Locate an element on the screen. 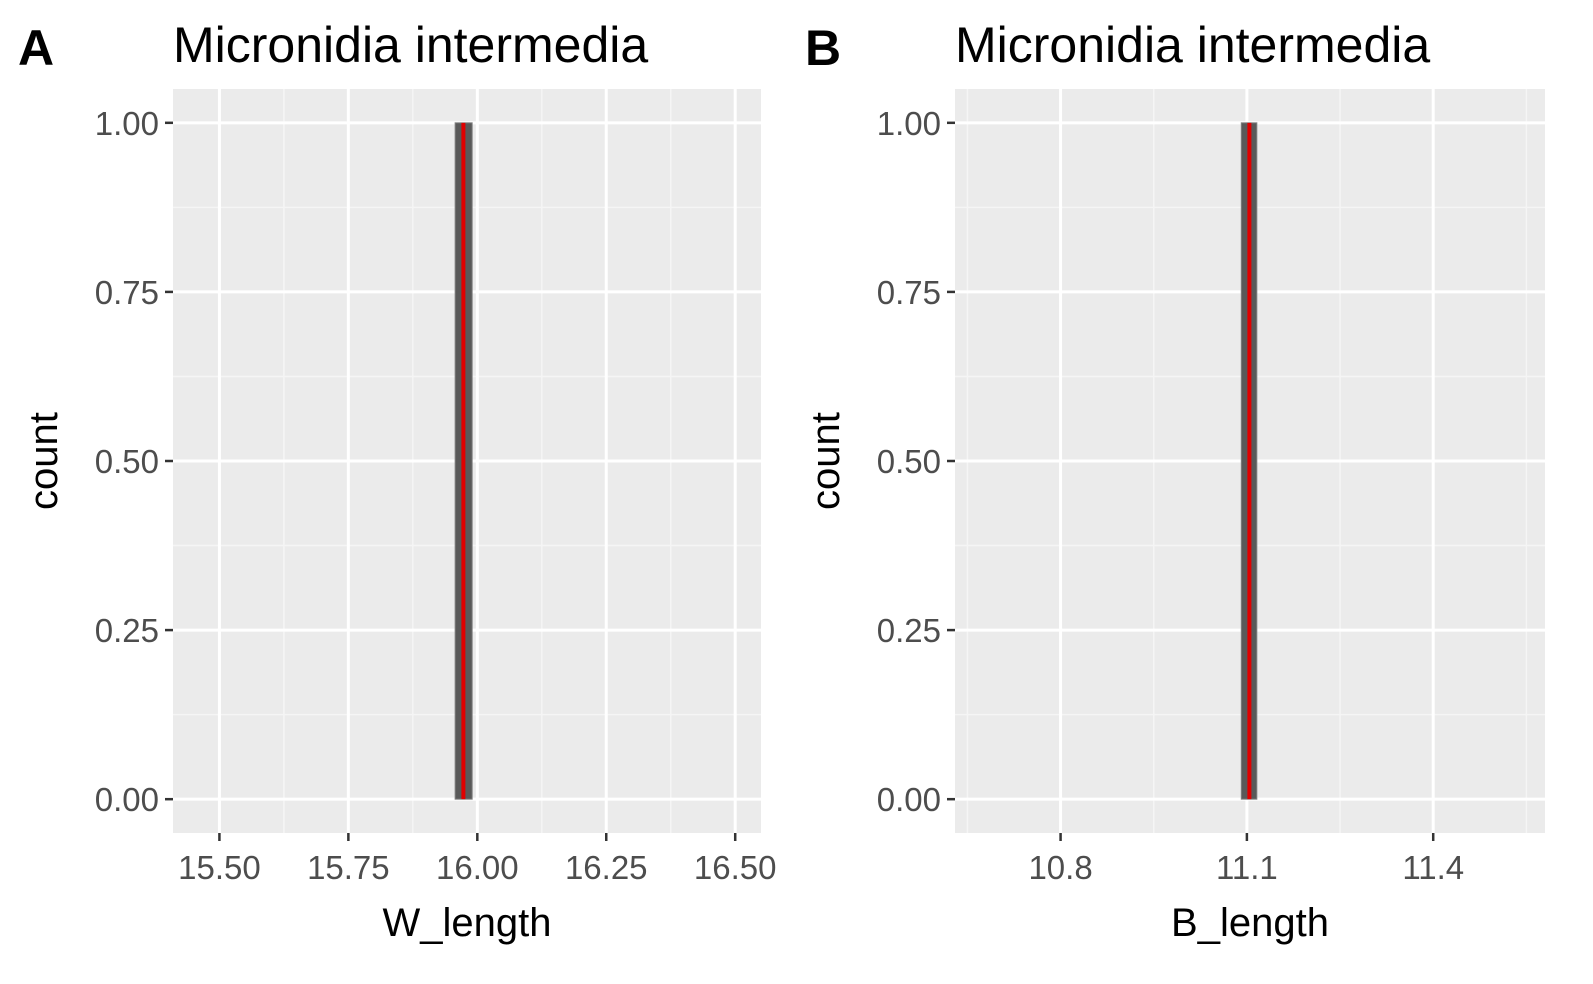  x-tick-label: 11.4 is located at coordinates (1433, 867).